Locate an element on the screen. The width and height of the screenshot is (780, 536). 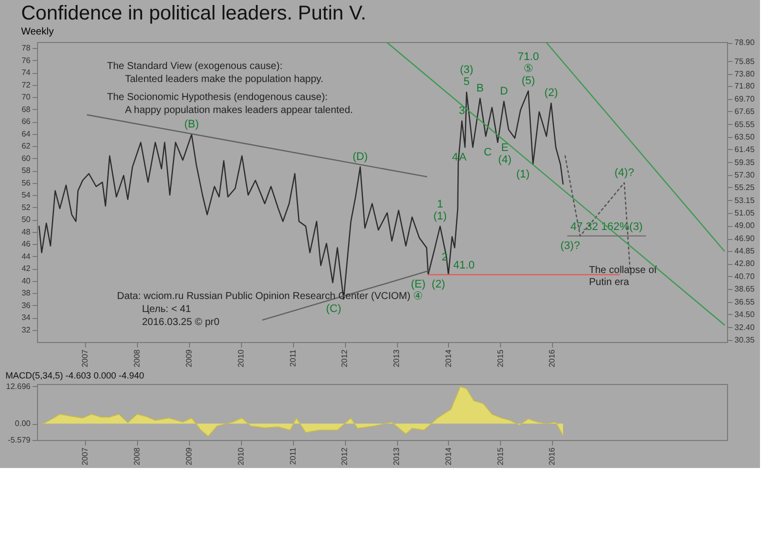
y-tick-label: 46 is located at coordinates (27, 244).